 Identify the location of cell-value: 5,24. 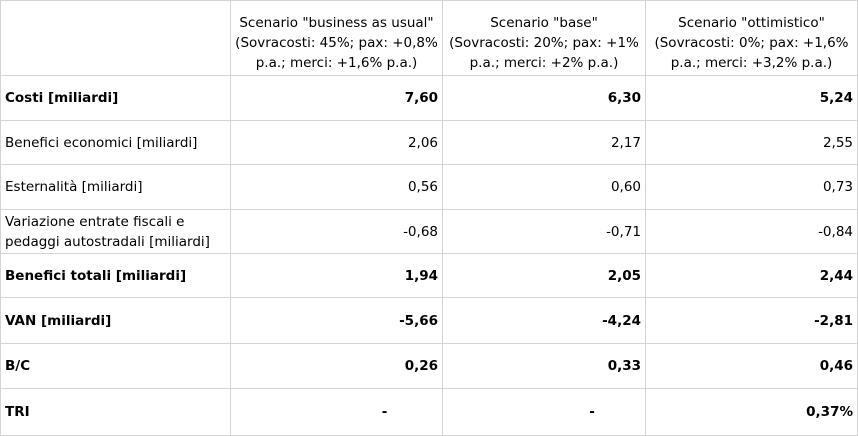
(751, 98).